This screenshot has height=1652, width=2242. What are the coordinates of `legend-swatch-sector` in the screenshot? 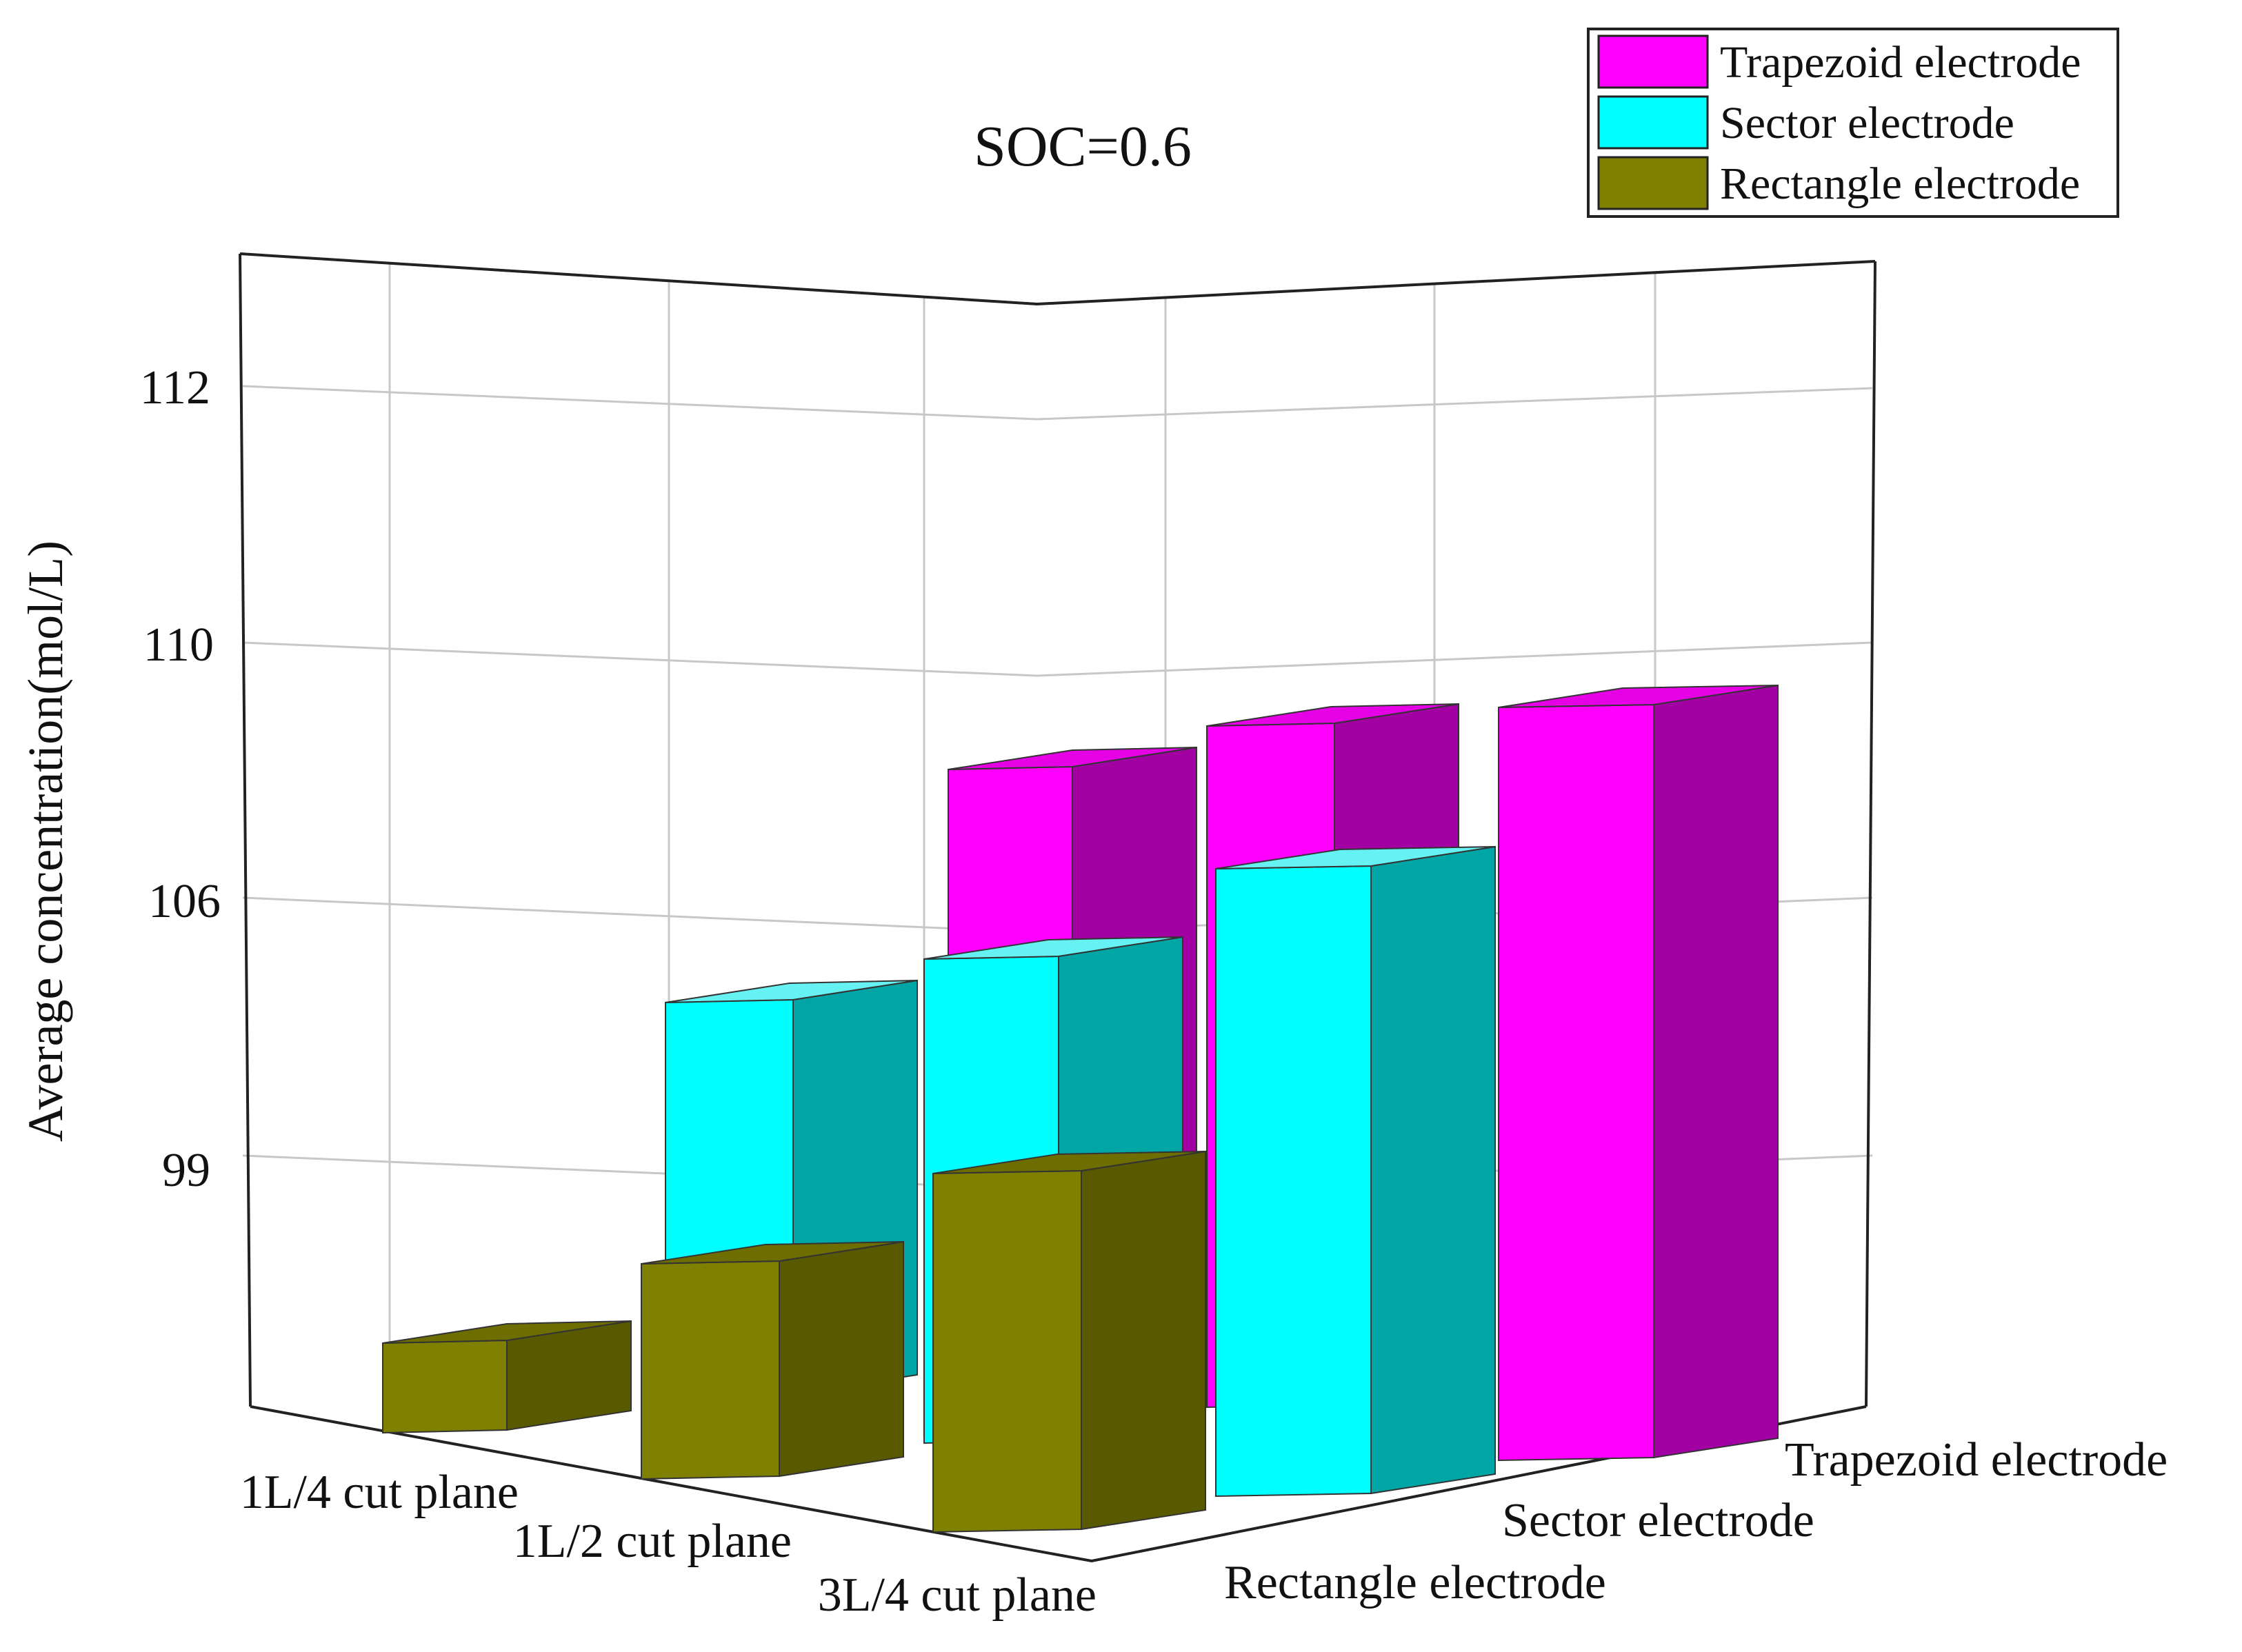 It's located at (1653, 122).